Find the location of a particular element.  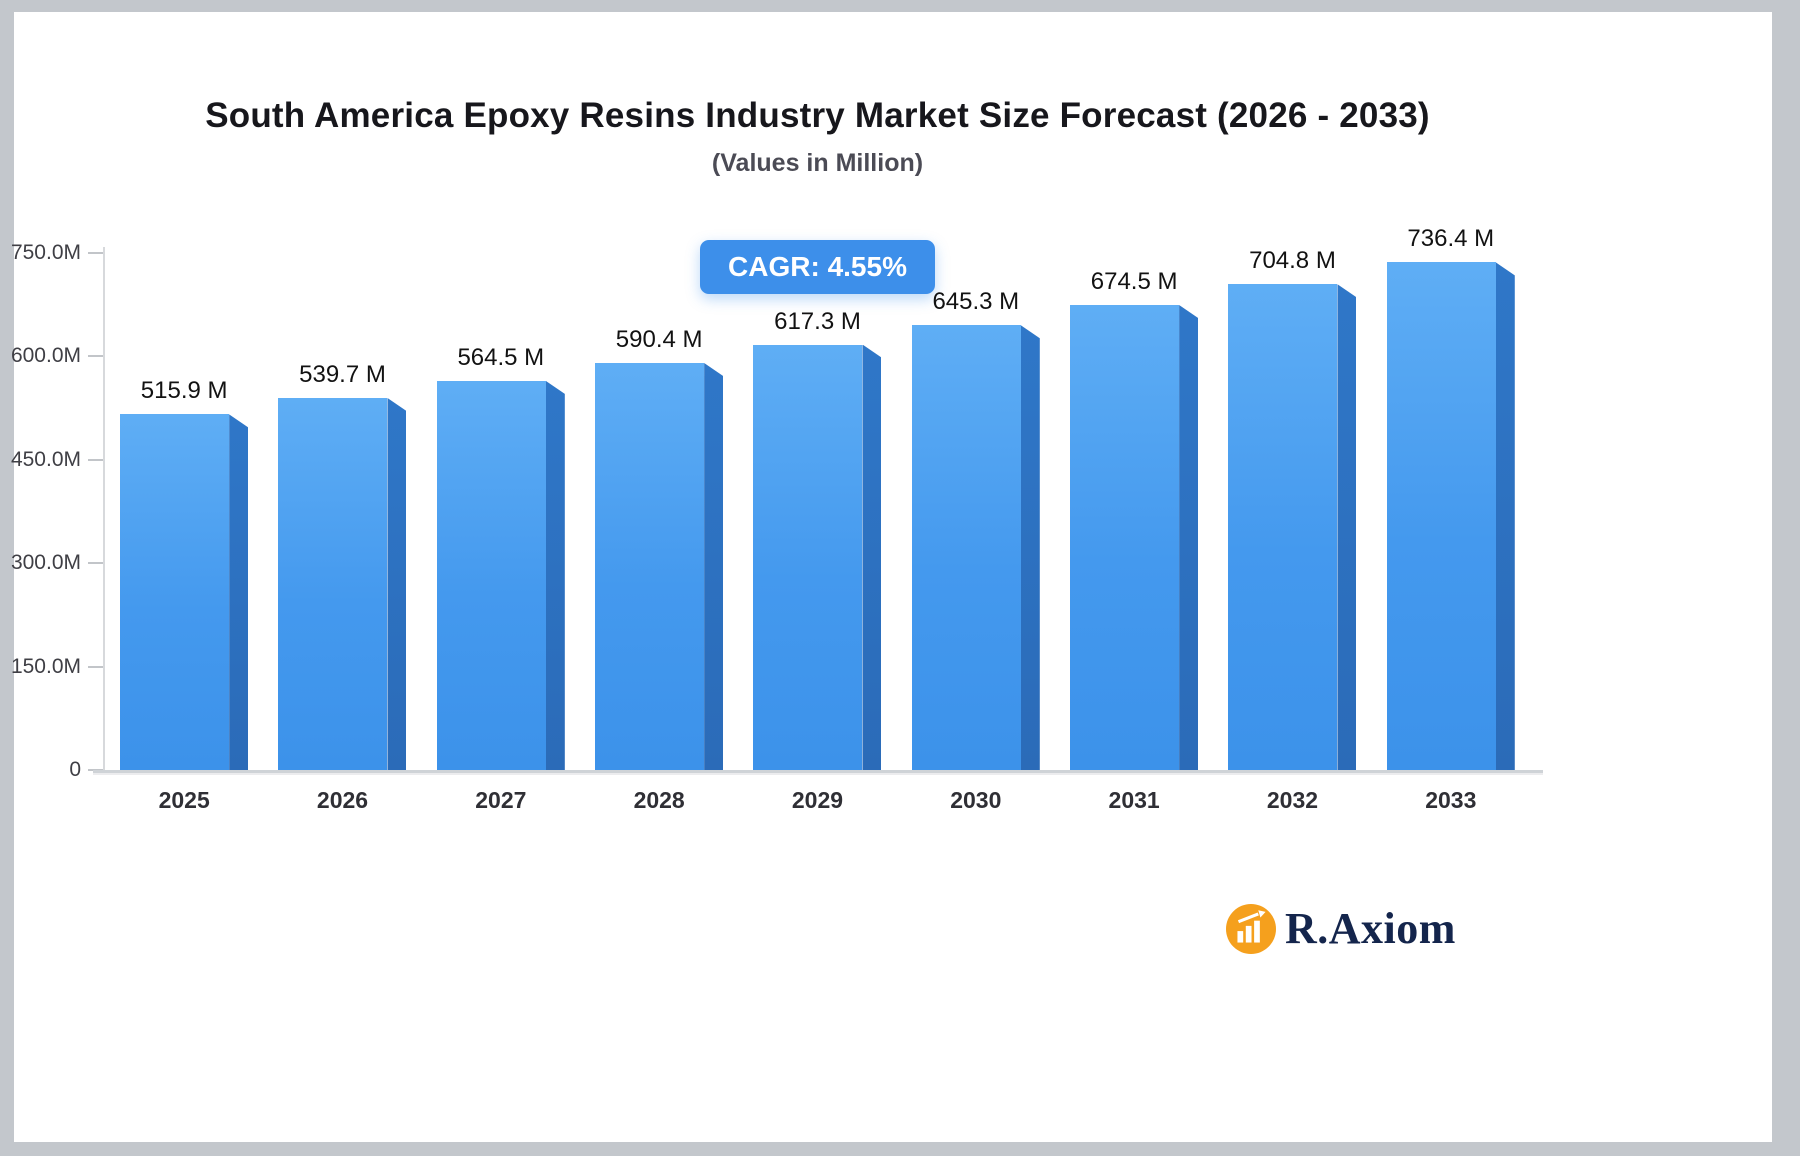

bar-2032 is located at coordinates (1292, 527).